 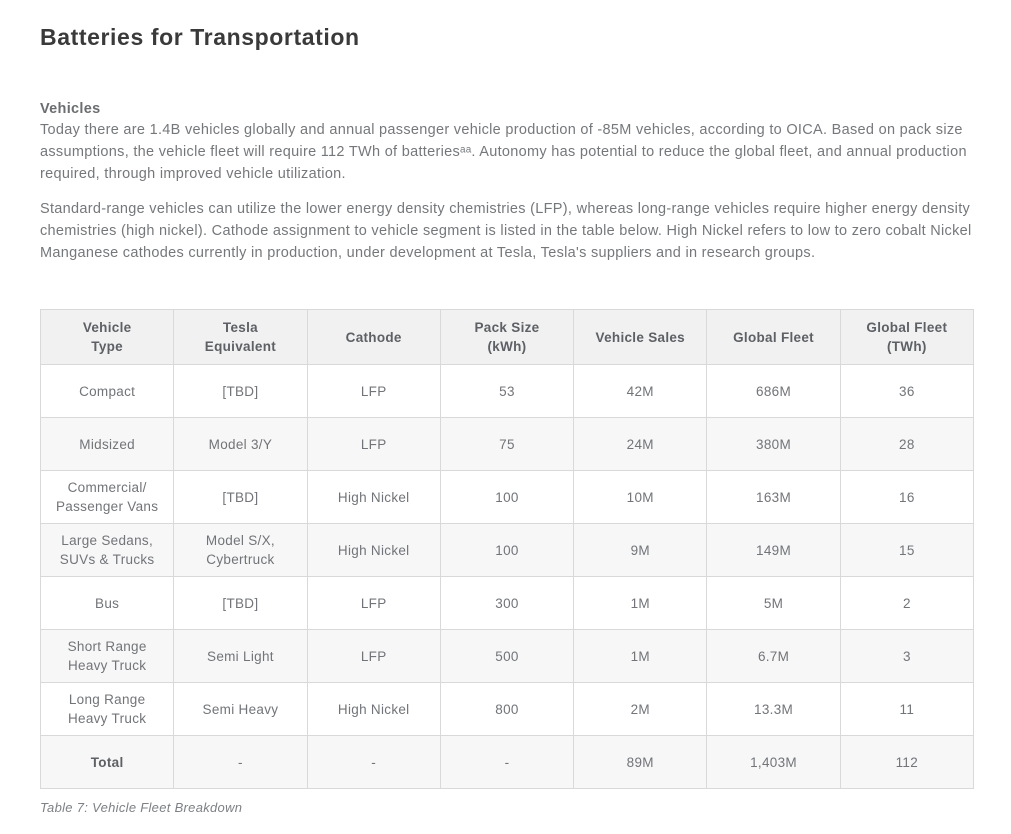 I want to click on table-cell: 16, so click(x=907, y=497).